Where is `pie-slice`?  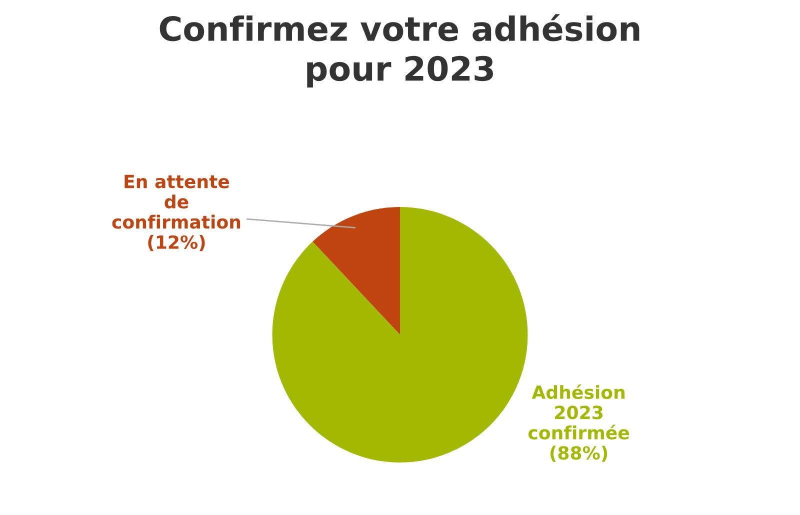 pie-slice is located at coordinates (356, 271).